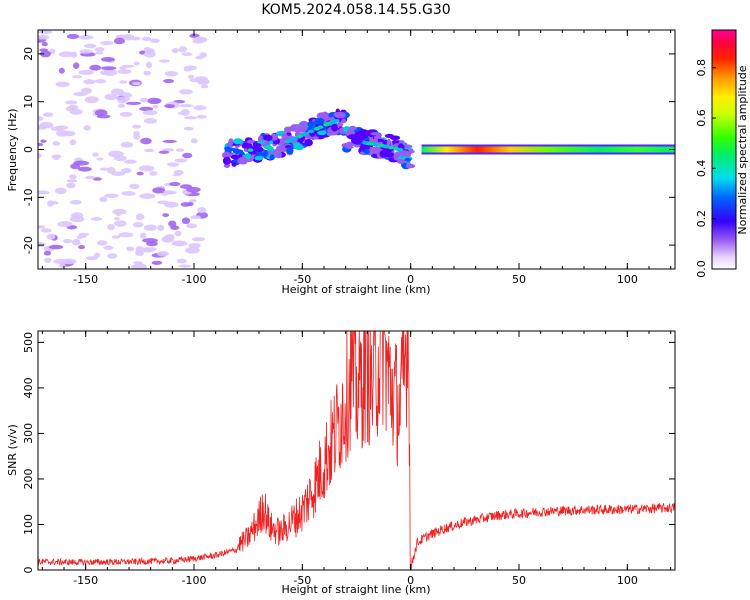  What do you see at coordinates (28, 54) in the screenshot?
I see `spectrogram-y-tick-label: 20` at bounding box center [28, 54].